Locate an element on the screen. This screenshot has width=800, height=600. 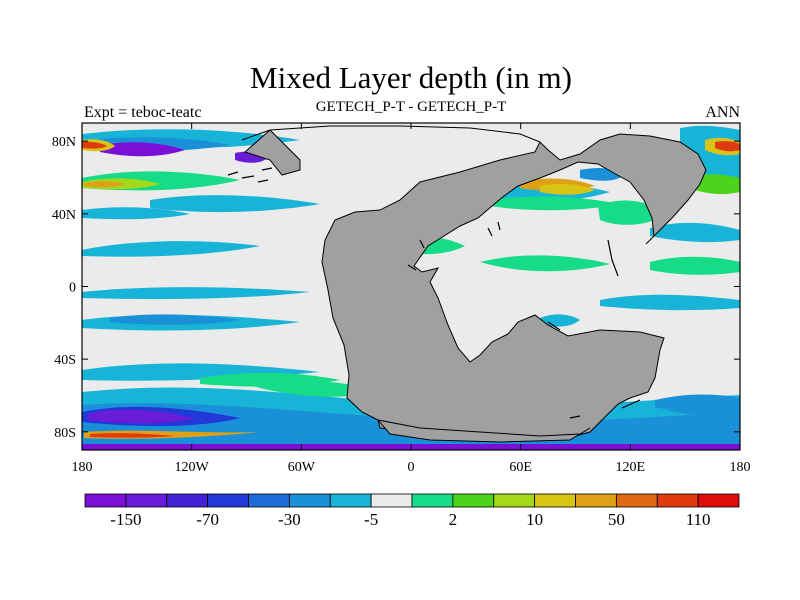
y-tick-label: 40S is located at coordinates (65, 360).